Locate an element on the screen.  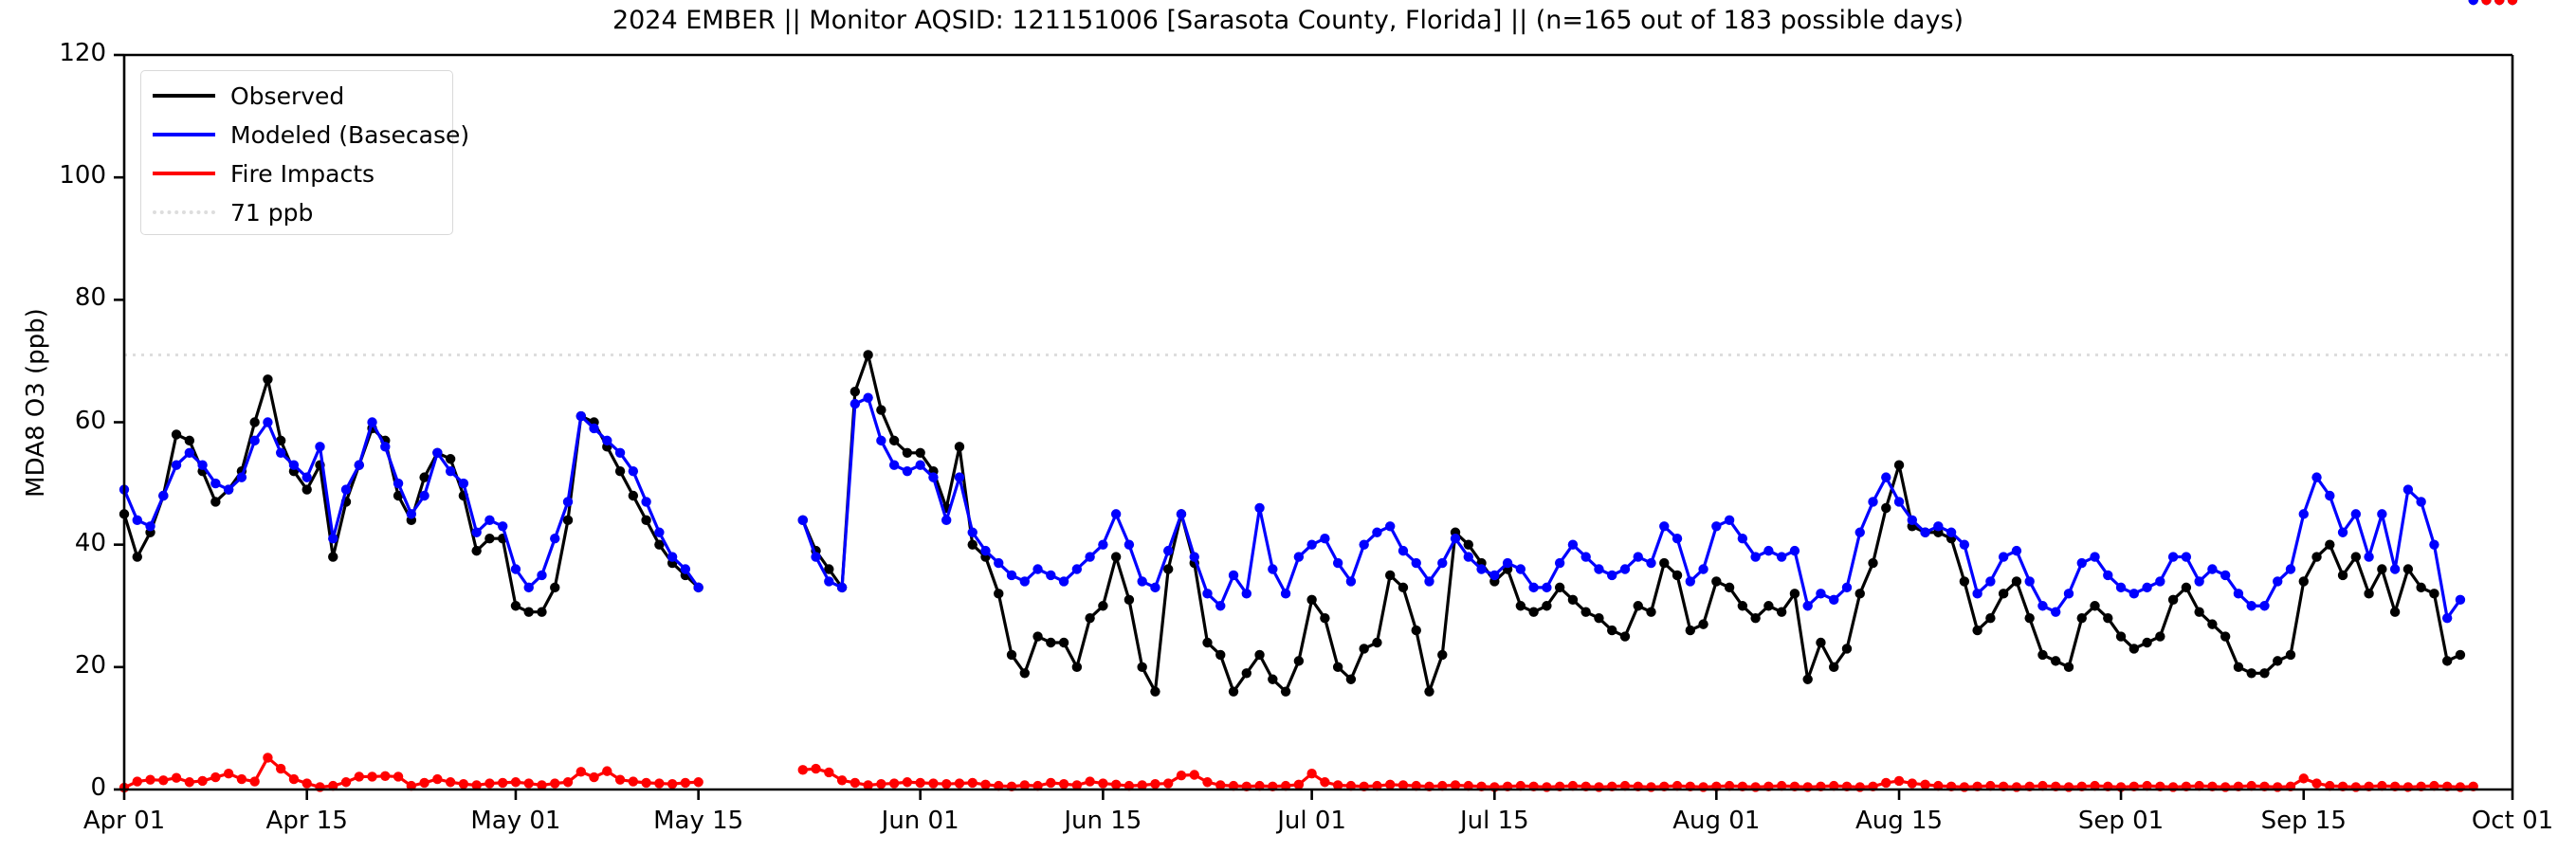
legend-item-observed: Observed is located at coordinates (248, 96).